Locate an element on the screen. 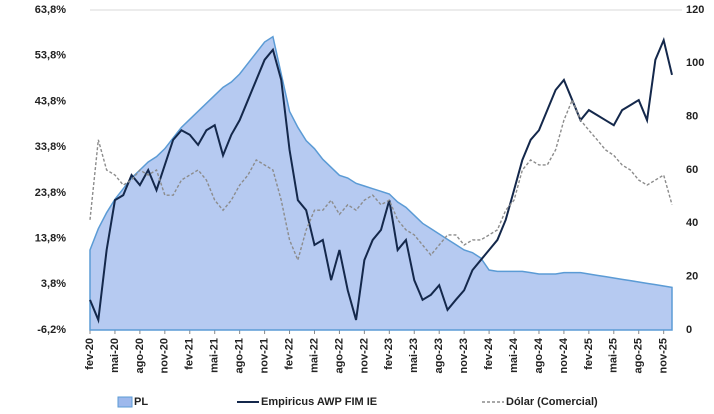 Image resolution: width=714 pixels, height=414 pixels. x-tick-label: ago-21 is located at coordinates (240, 355).